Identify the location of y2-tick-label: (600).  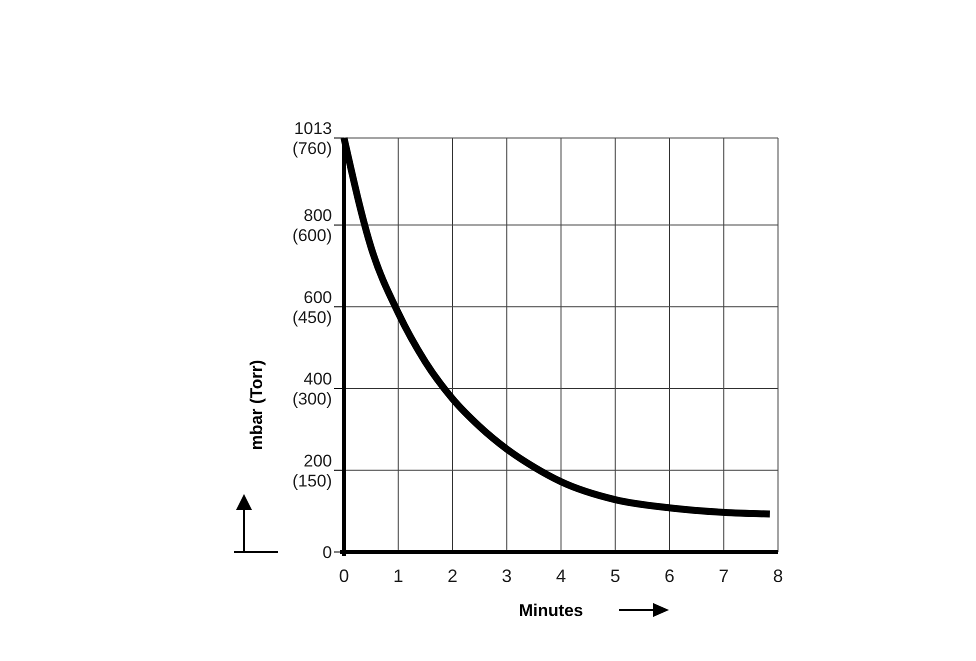
(312, 236).